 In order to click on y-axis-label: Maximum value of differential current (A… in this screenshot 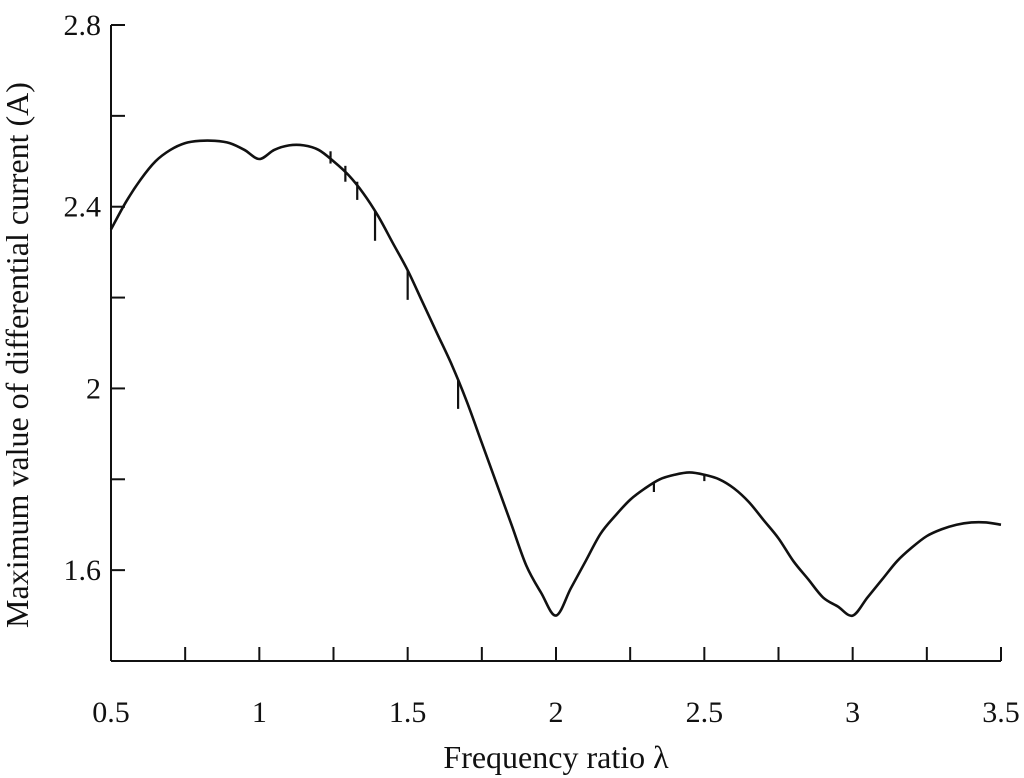, I will do `click(17, 355)`.